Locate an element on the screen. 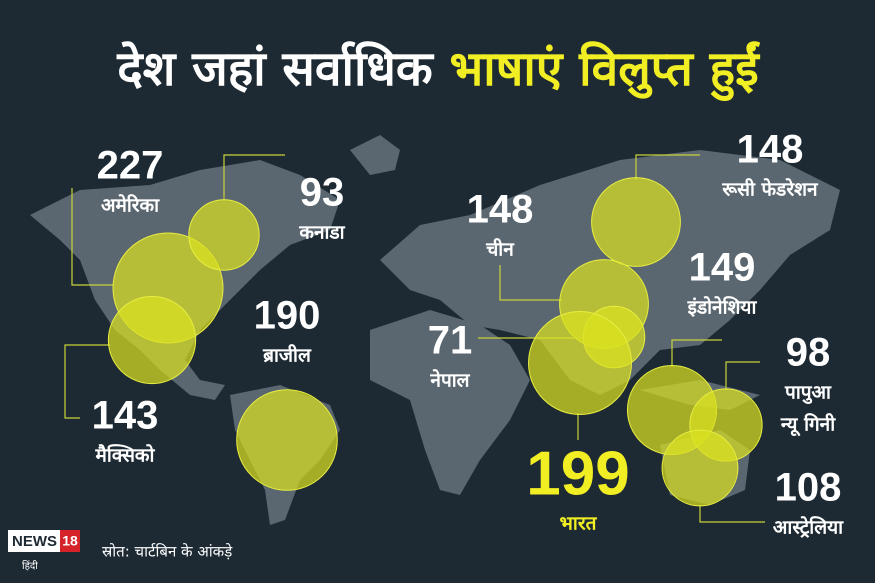 This screenshot has width=875, height=583. value-label: 227 is located at coordinates (130, 166).